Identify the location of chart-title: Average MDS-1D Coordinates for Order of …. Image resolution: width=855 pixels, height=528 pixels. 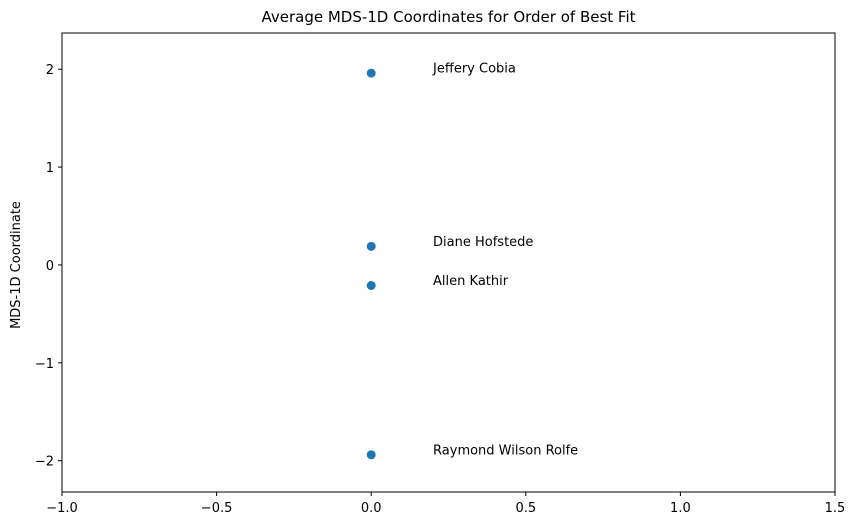
(448, 17).